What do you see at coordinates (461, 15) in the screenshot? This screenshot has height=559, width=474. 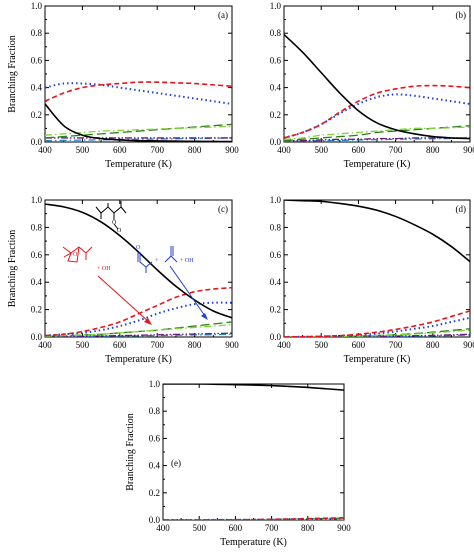 I see `panel-label: (b)` at bounding box center [461, 15].